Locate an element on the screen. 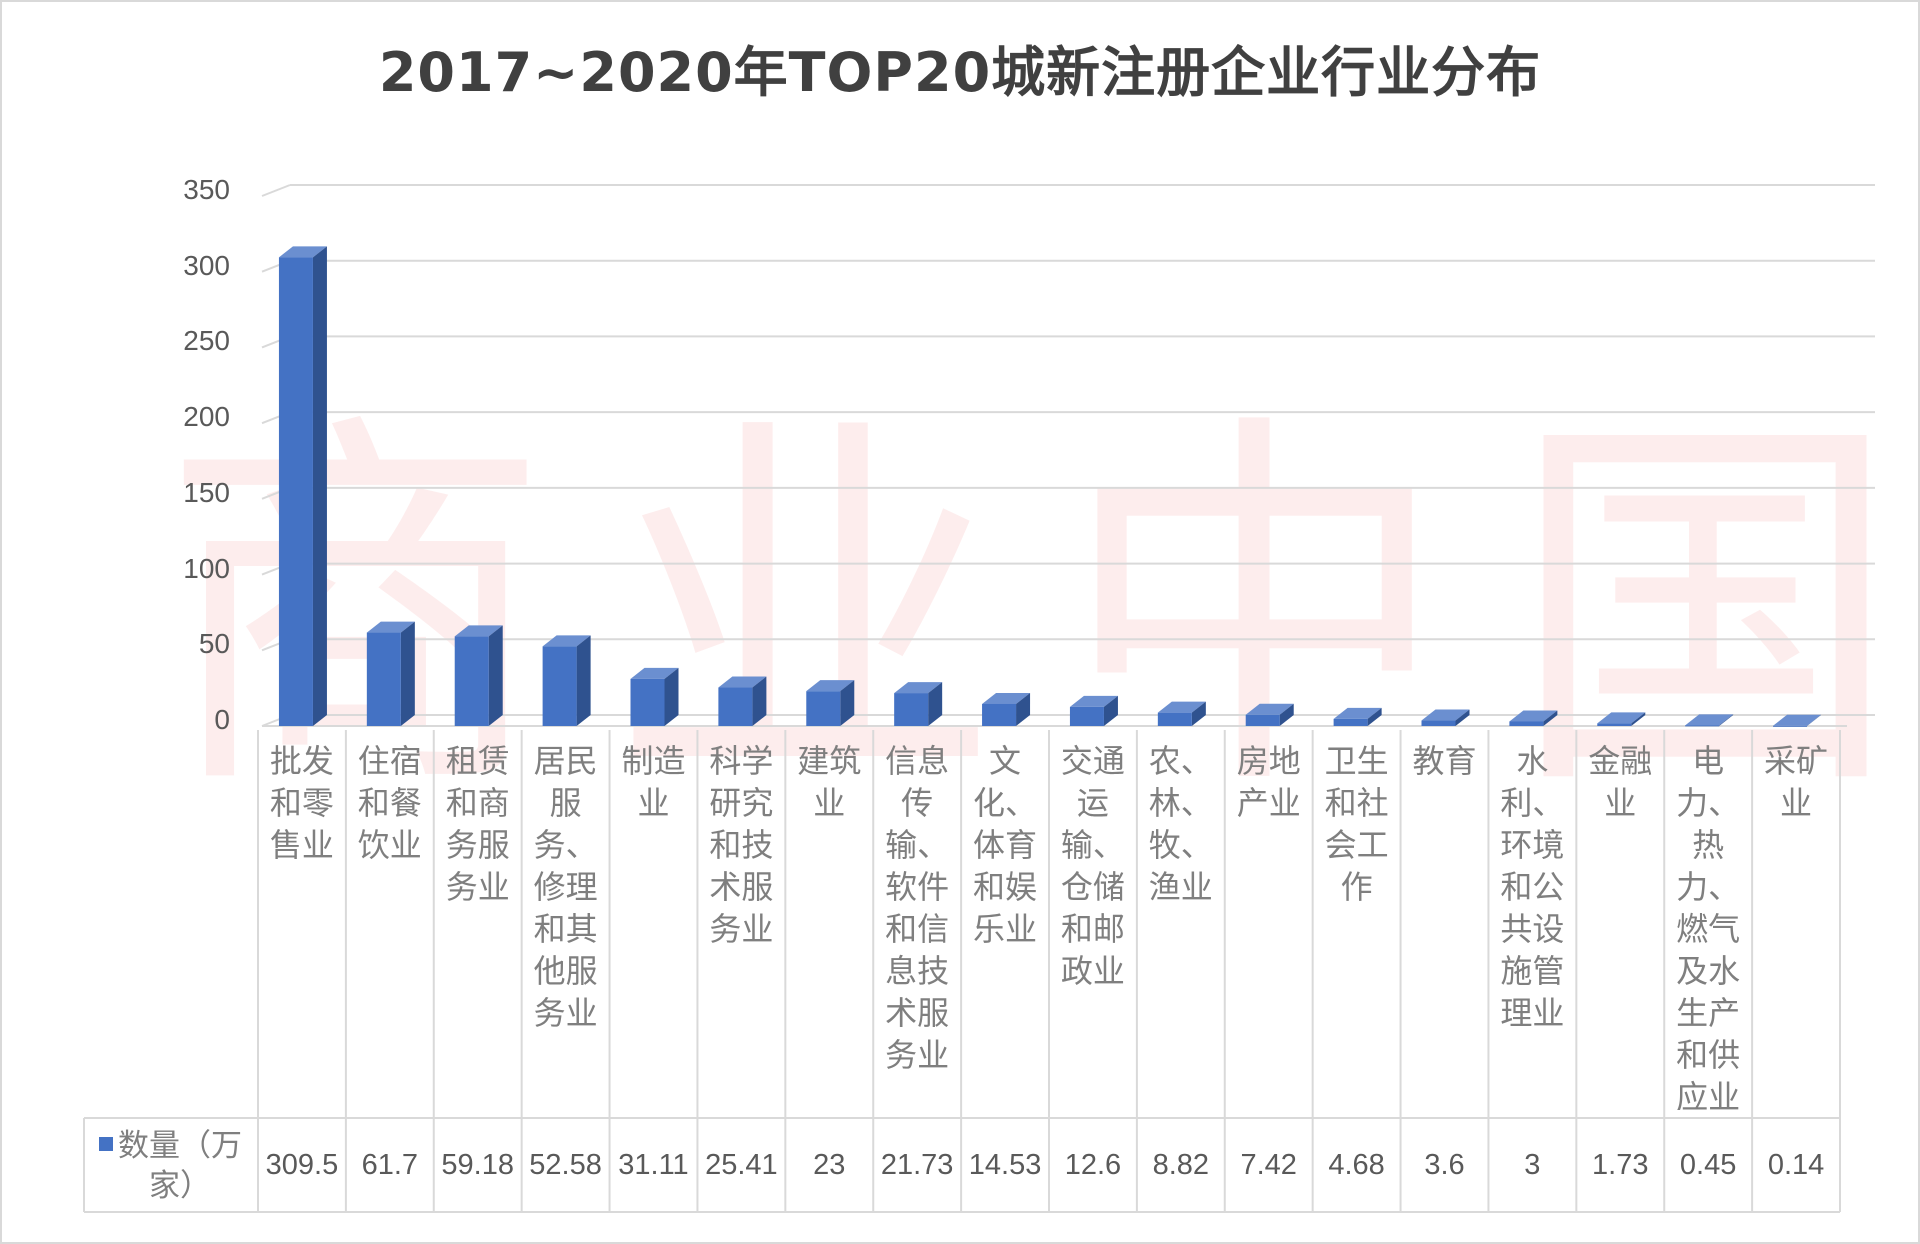 The height and width of the screenshot is (1244, 1920). data-value-cell: 8.82 is located at coordinates (1181, 1165).